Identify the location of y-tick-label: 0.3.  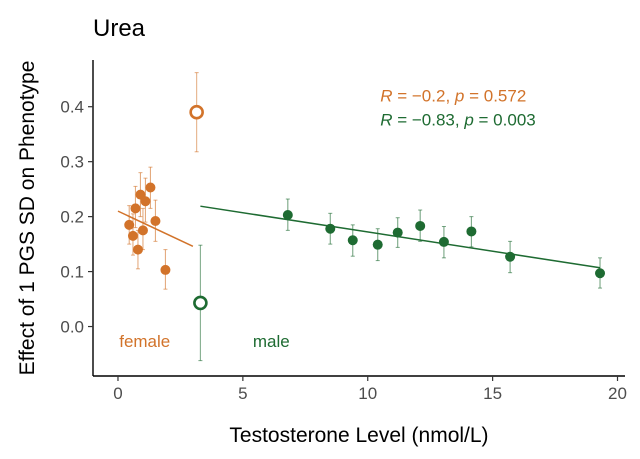
(72, 162).